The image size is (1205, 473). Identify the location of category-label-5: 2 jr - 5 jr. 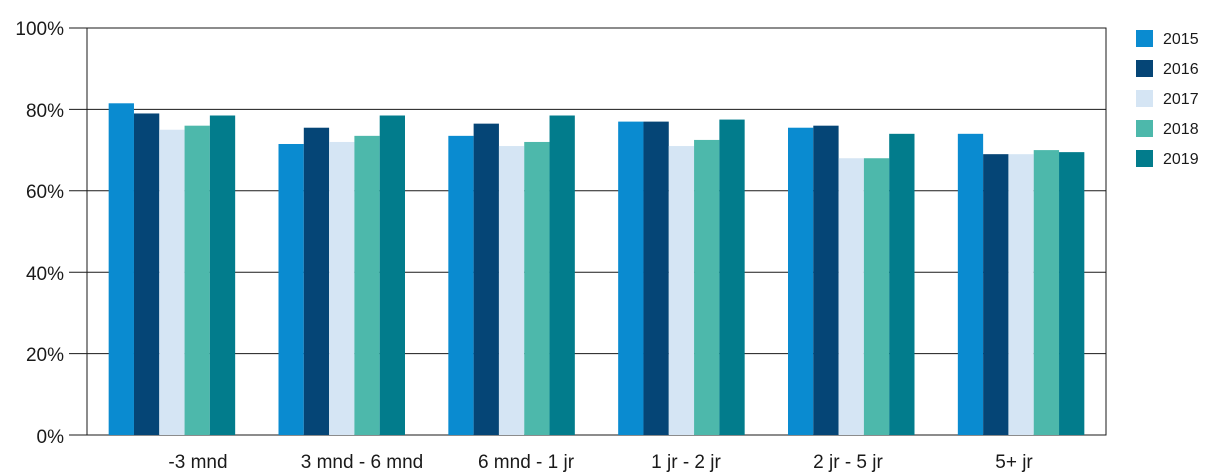
(848, 462).